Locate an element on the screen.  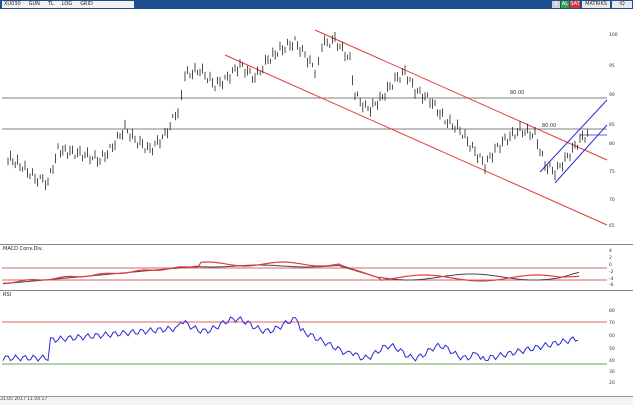
macd-tick: 4 is located at coordinates (610, 251).